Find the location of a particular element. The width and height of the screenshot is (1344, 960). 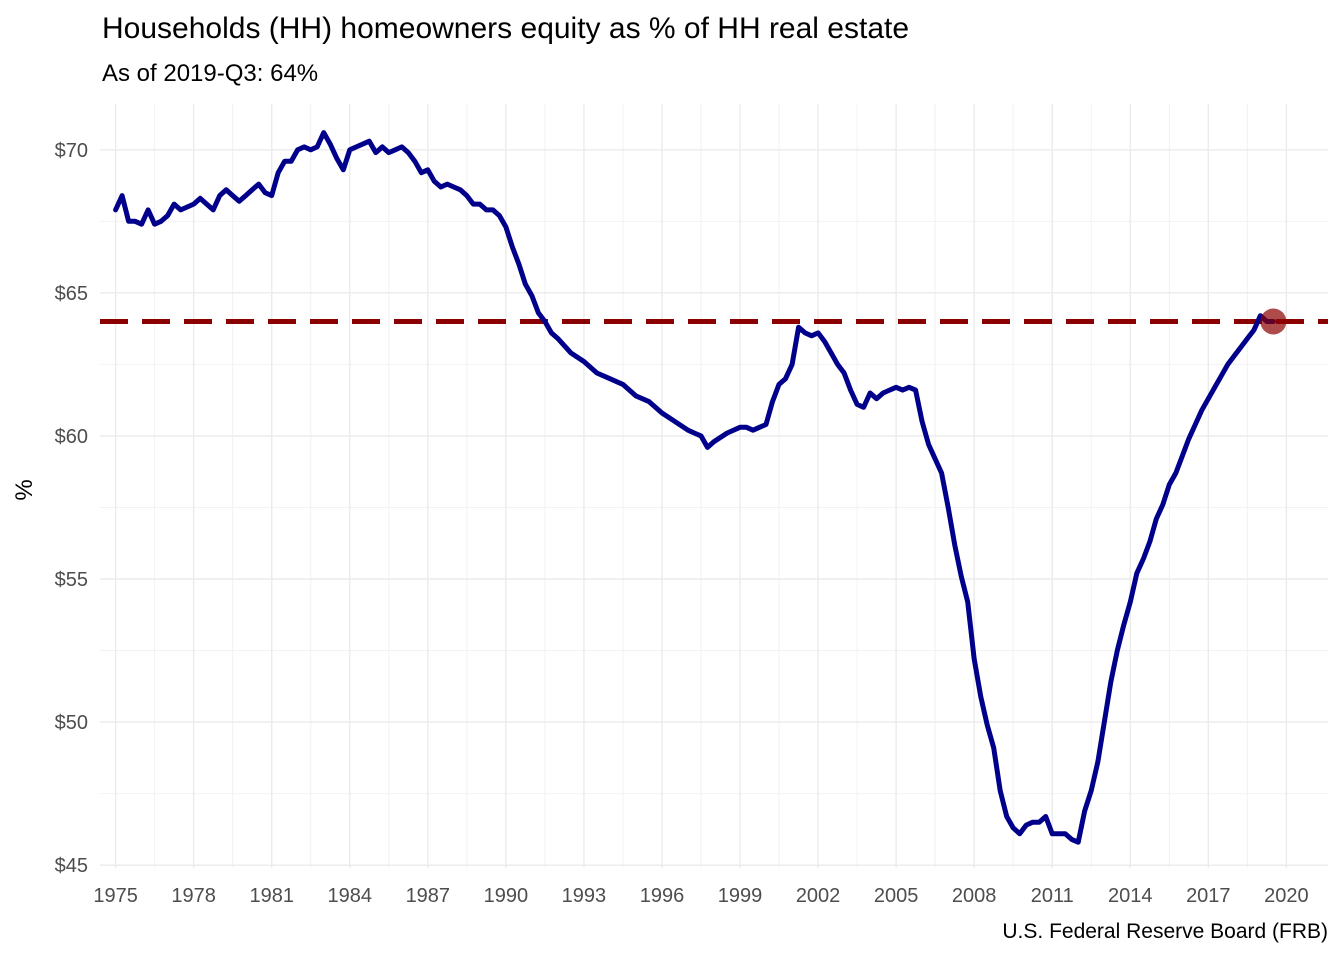

x-tick-label: 1975 is located at coordinates (115, 896).